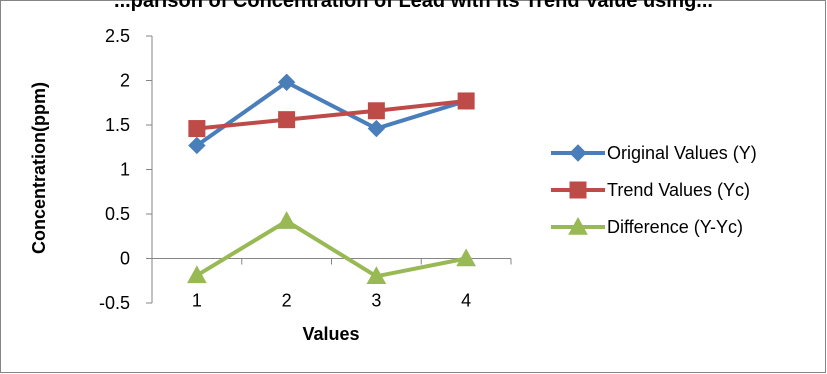 Image resolution: width=827 pixels, height=374 pixels. What do you see at coordinates (578, 153) in the screenshot?
I see `legend-marker-original-values-y` at bounding box center [578, 153].